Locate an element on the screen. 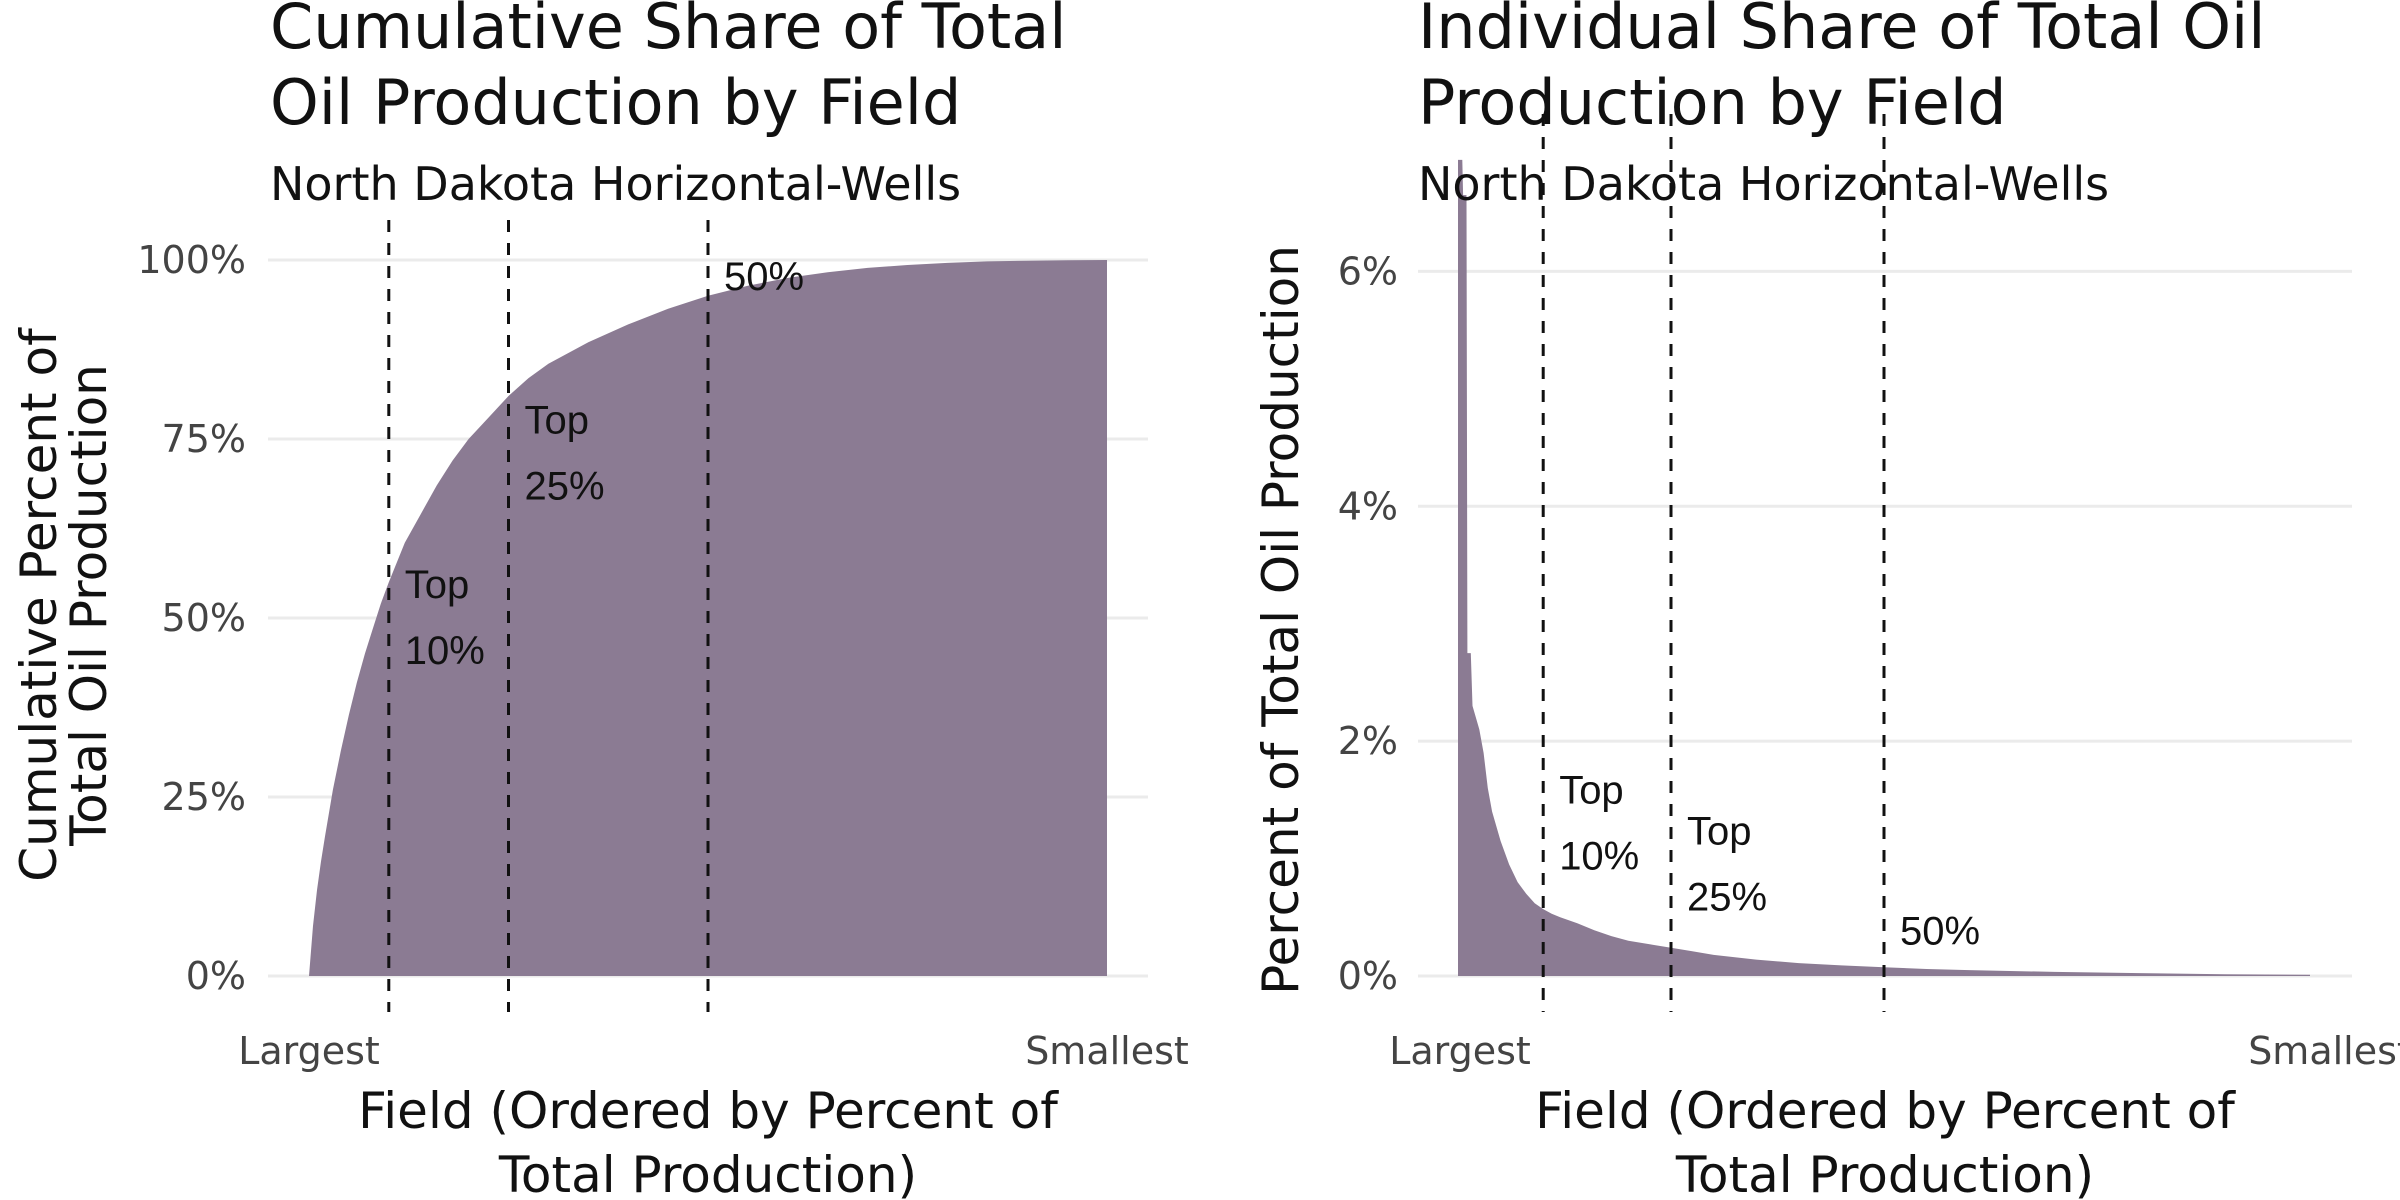  chart2-x-axis-title-line-0: Field (Ordered by Percent of is located at coordinates (1885, 1111).